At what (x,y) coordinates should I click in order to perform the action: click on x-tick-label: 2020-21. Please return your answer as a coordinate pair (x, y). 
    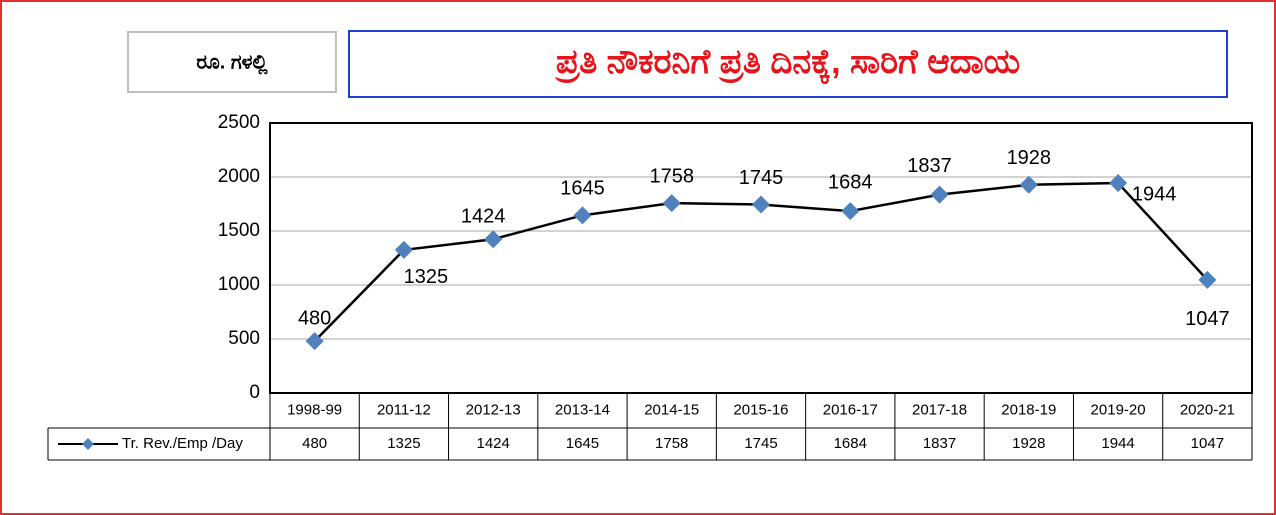
    Looking at the image, I should click on (1207, 409).